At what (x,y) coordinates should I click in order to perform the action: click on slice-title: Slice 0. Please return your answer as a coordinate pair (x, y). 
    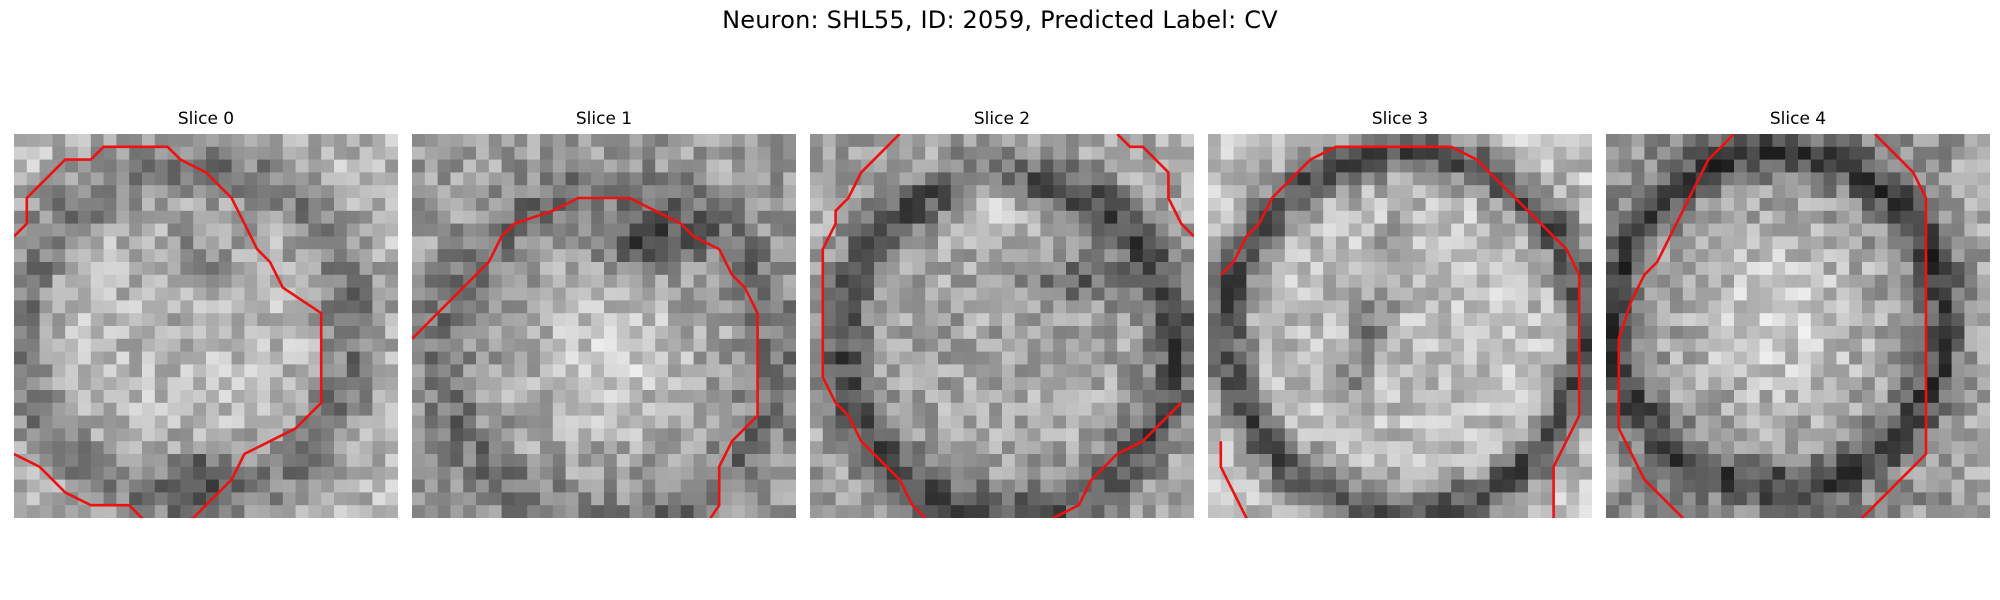
    Looking at the image, I should click on (206, 119).